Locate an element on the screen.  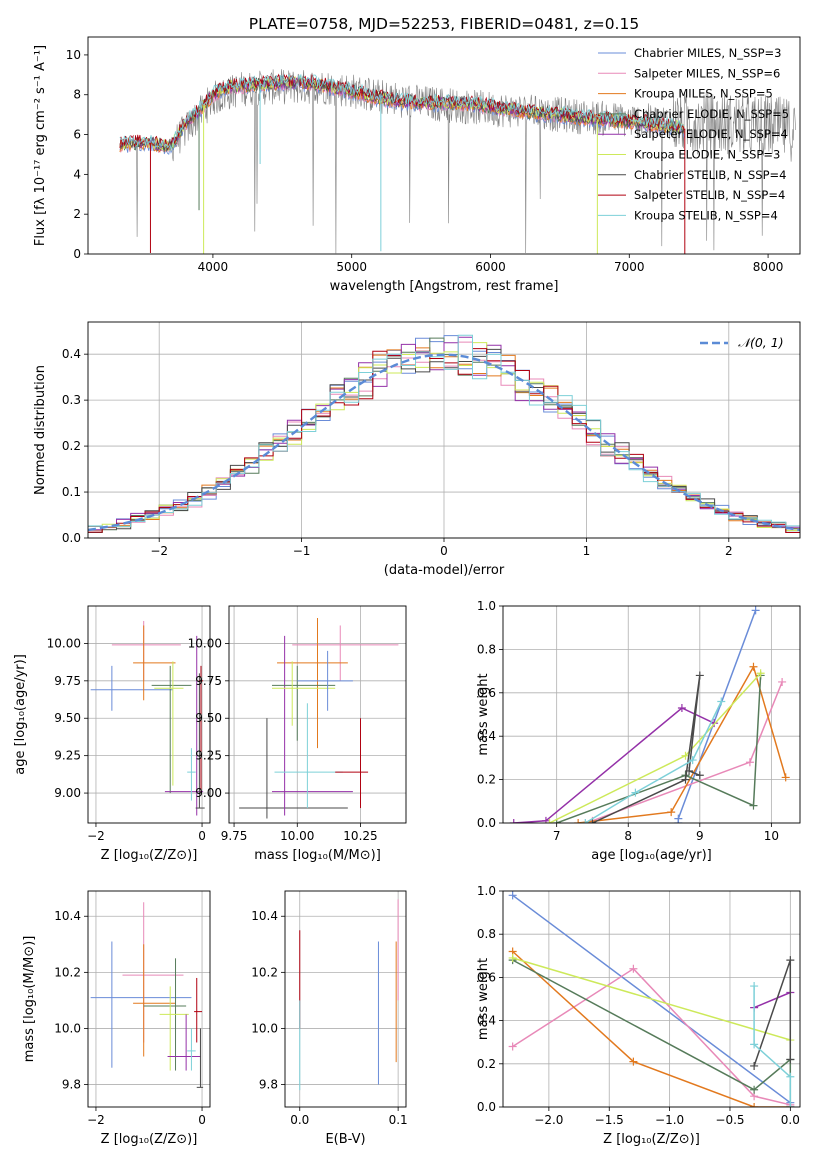
y-tick-label: 0.6 is located at coordinates (486, 977).